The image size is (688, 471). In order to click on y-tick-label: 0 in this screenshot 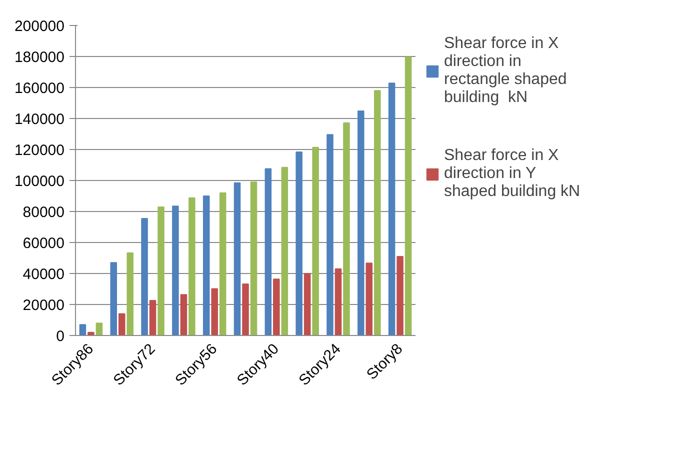, I will do `click(60, 336)`.